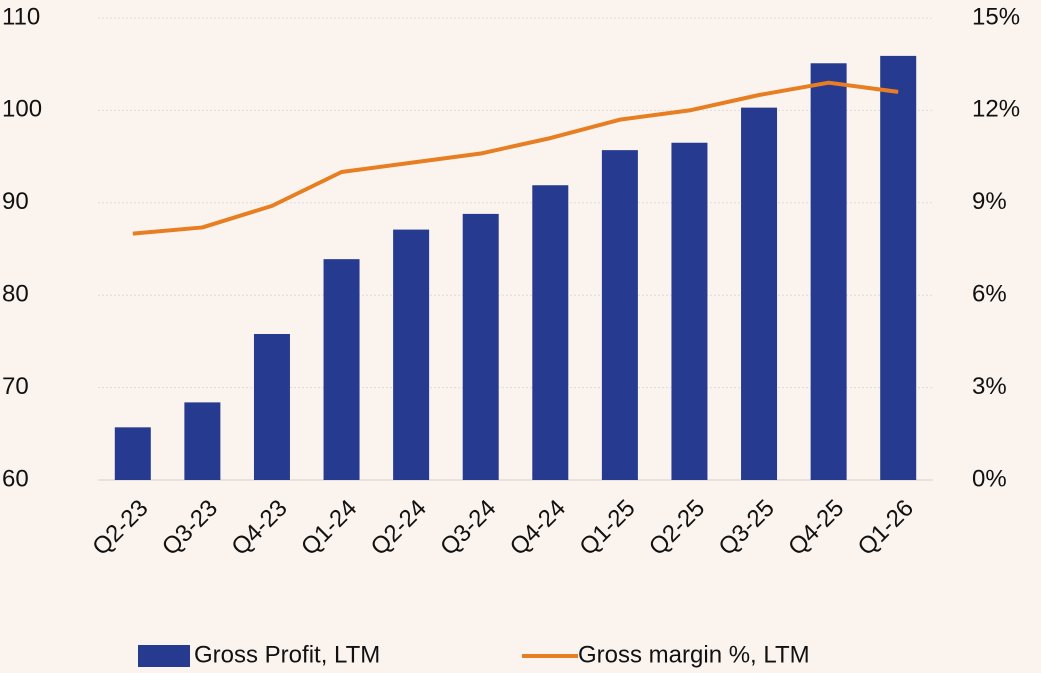  Describe the element at coordinates (996, 109) in the screenshot. I see `y2-tick-label: 12%` at that location.